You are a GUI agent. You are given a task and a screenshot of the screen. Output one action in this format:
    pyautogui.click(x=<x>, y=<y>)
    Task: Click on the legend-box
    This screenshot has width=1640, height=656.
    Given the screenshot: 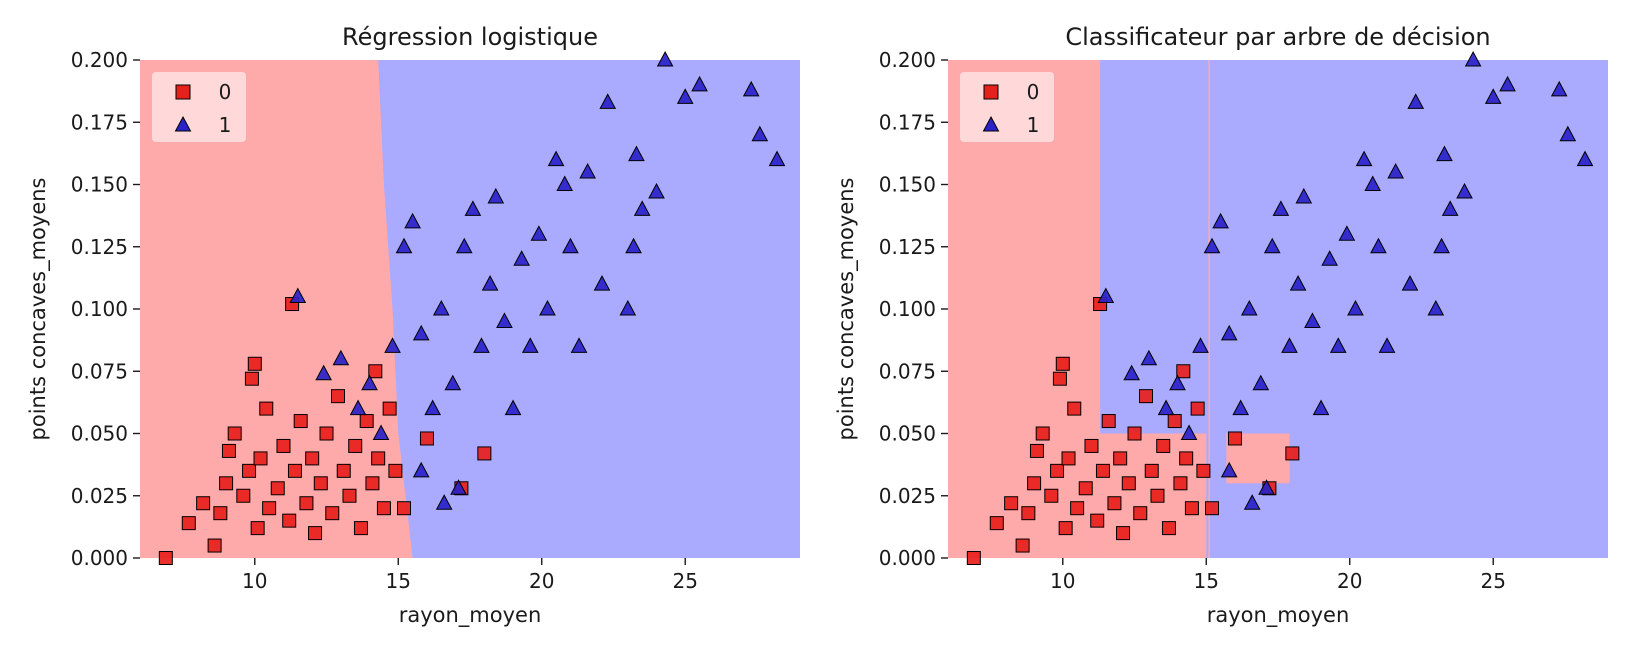 What is the action you would take?
    pyautogui.click(x=199, y=107)
    